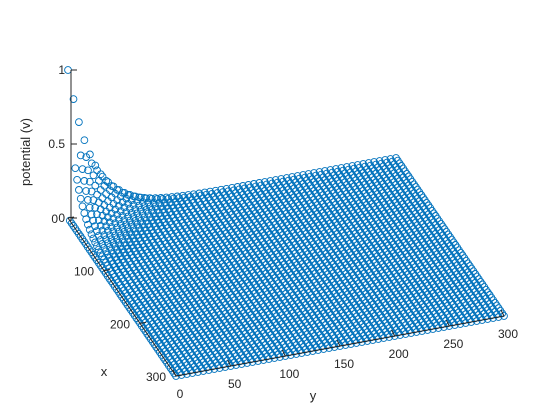 This screenshot has height=420, width=560. Describe the element at coordinates (289, 374) in the screenshot. I see `y-tick-label: 100` at that location.